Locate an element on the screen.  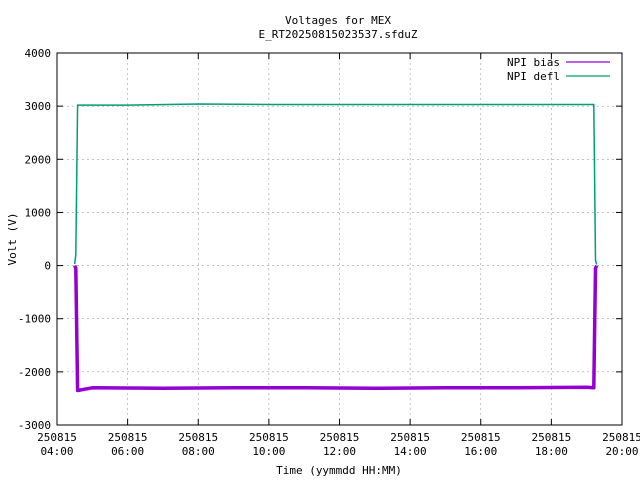
chart-subtitle: E_RT20250815023537.sfduZ is located at coordinates (338, 34).